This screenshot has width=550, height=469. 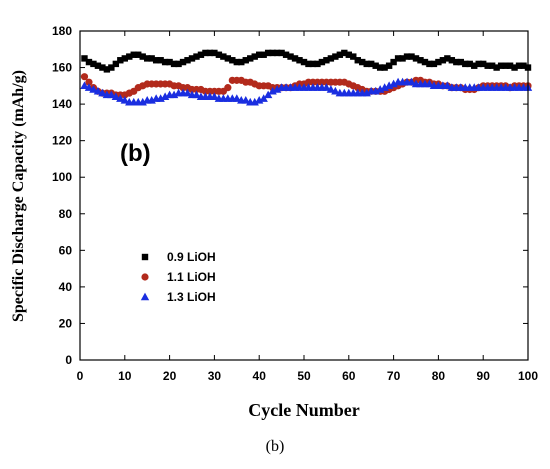 What do you see at coordinates (135, 153) in the screenshot?
I see `panel-label: (b)` at bounding box center [135, 153].